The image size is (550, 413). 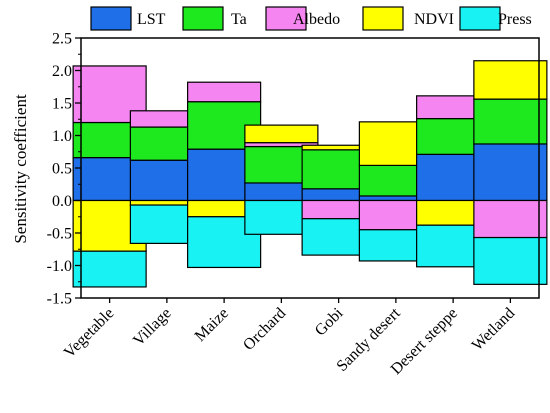 I want to click on legend-label-albedo: Albedo, so click(x=316, y=19).